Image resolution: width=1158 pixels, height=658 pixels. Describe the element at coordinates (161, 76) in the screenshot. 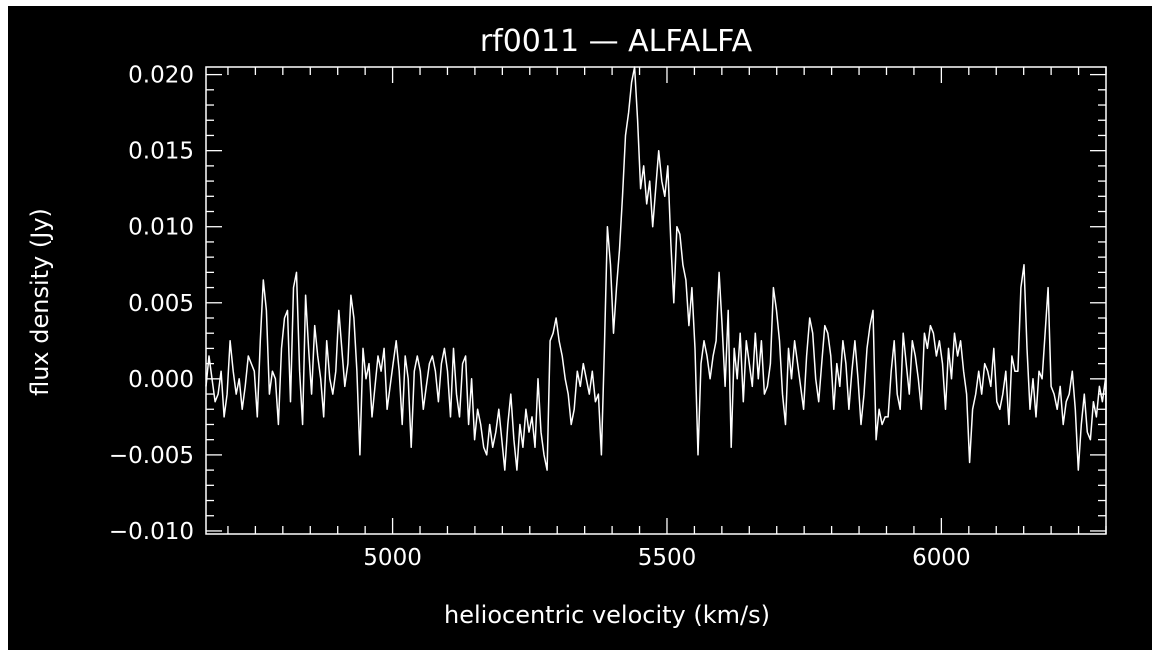

I see `y-tick-label: 0.020` at that location.